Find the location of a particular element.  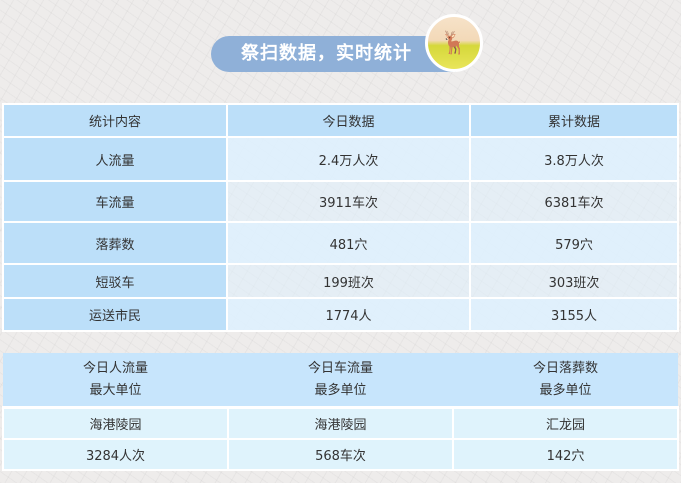

today-value: 481穴 is located at coordinates (348, 243).